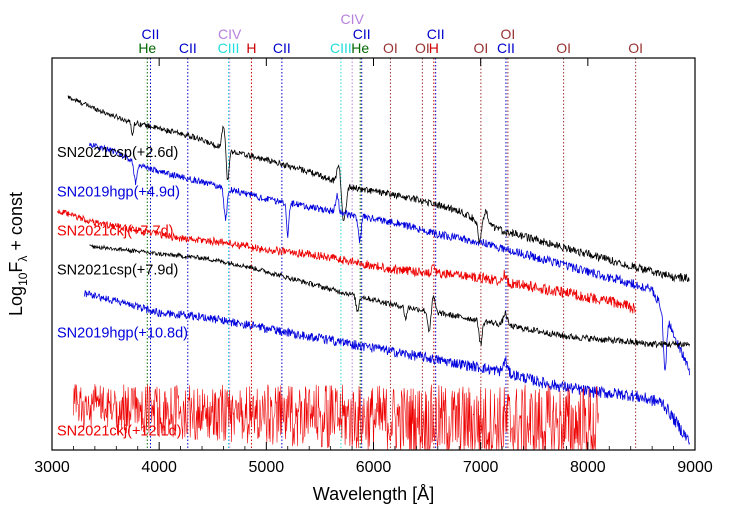  What do you see at coordinates (481, 467) in the screenshot?
I see `x-tick-label: 7000` at bounding box center [481, 467].